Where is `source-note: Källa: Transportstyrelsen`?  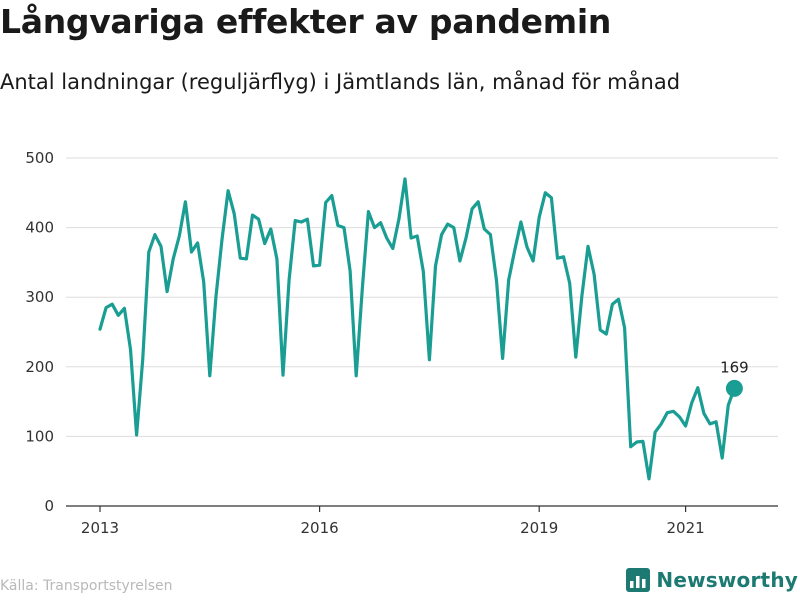
source-note: Källa: Transportstyrelsen is located at coordinates (86, 586).